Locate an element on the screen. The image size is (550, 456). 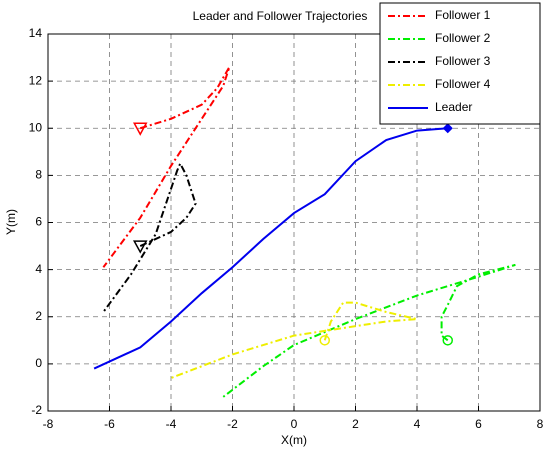
y-tick-label: 14 is located at coordinates (36, 33).